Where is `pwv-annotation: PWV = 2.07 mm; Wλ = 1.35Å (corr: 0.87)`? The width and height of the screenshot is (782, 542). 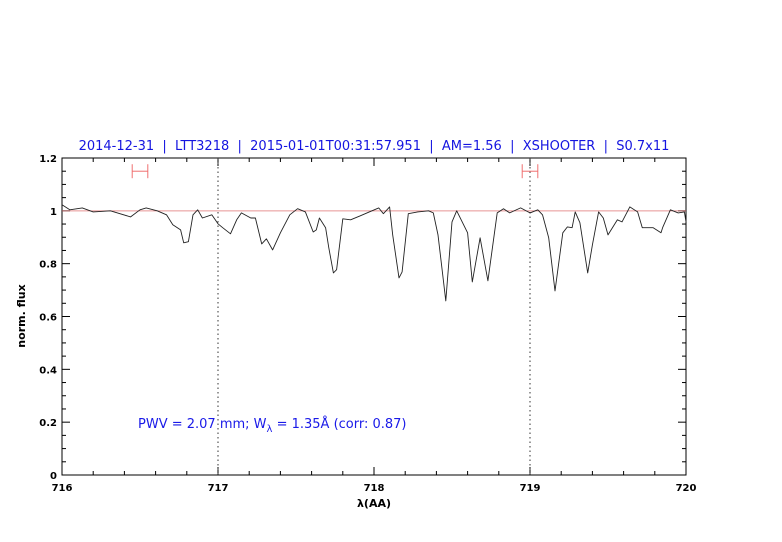
pwv-annotation: PWV = 2.07 mm; Wλ = 1.35Å (corr: 0.87) is located at coordinates (272, 425).